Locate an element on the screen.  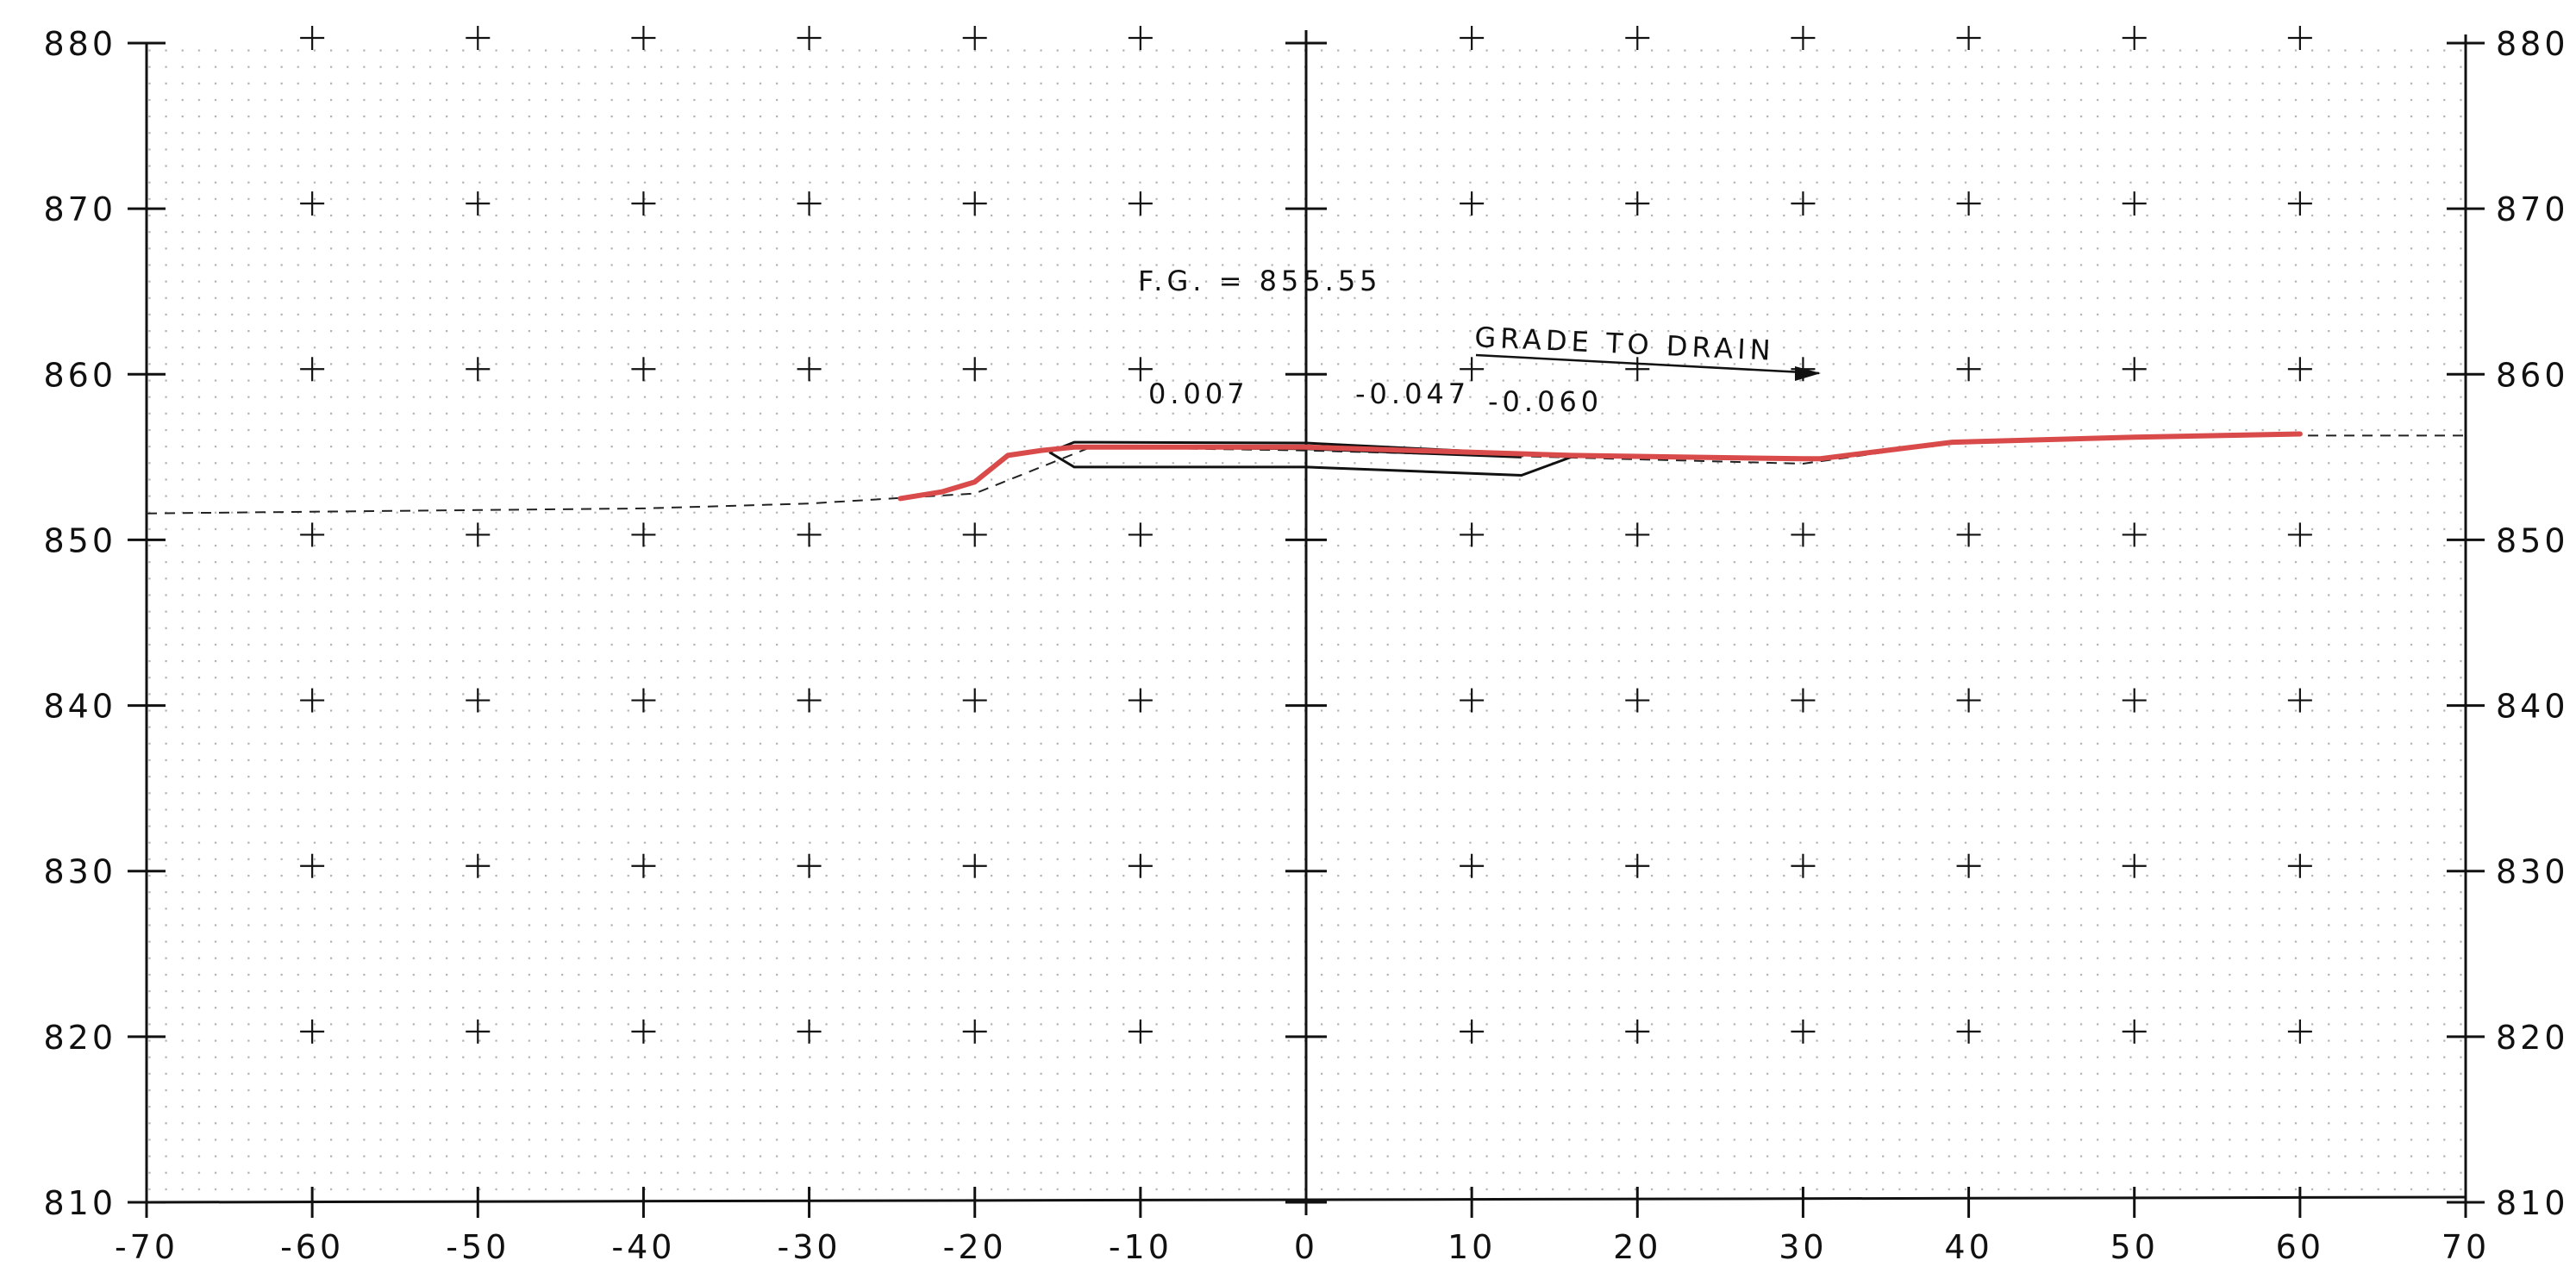
grade-to-drain-arrow-shaft is located at coordinates (1648, 364).